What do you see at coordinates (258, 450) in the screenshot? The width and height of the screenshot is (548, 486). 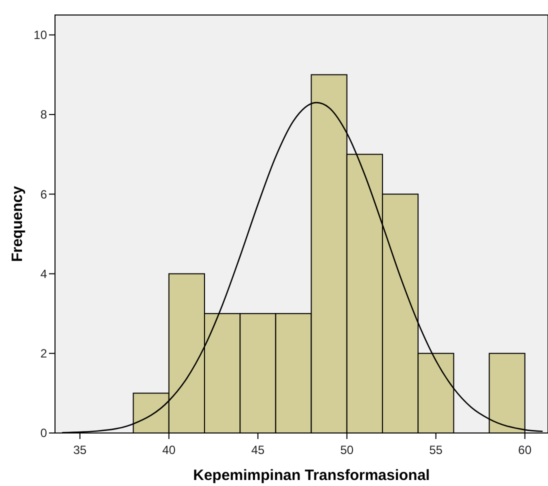 I see `x-tick-label: 45` at bounding box center [258, 450].